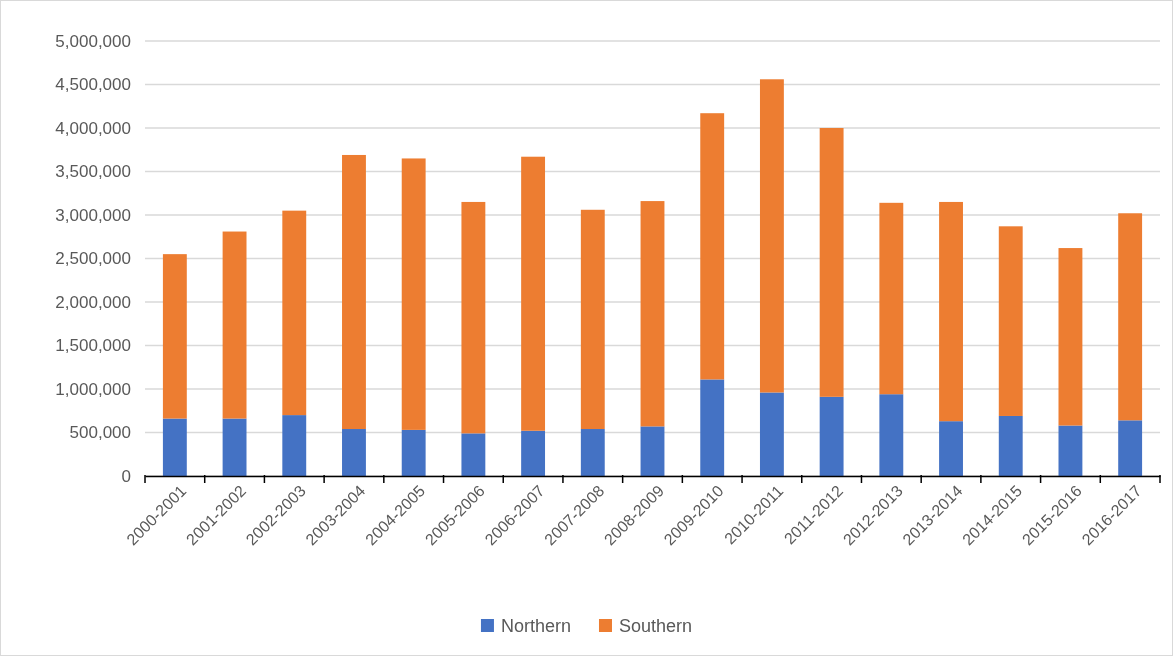 The width and height of the screenshot is (1173, 656). What do you see at coordinates (93, 128) in the screenshot?
I see `y-tick-label: 4,000,000` at bounding box center [93, 128].